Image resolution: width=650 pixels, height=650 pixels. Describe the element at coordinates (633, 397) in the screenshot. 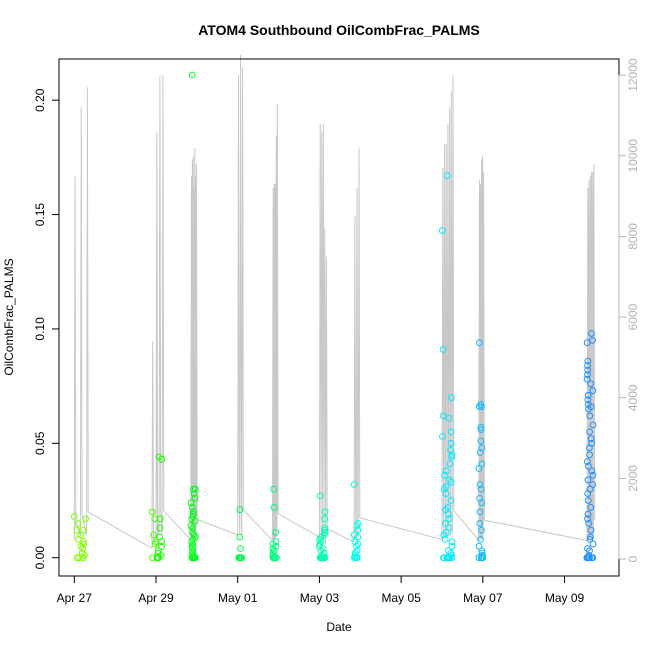

I see `y2-tick-label: 4000` at that location.